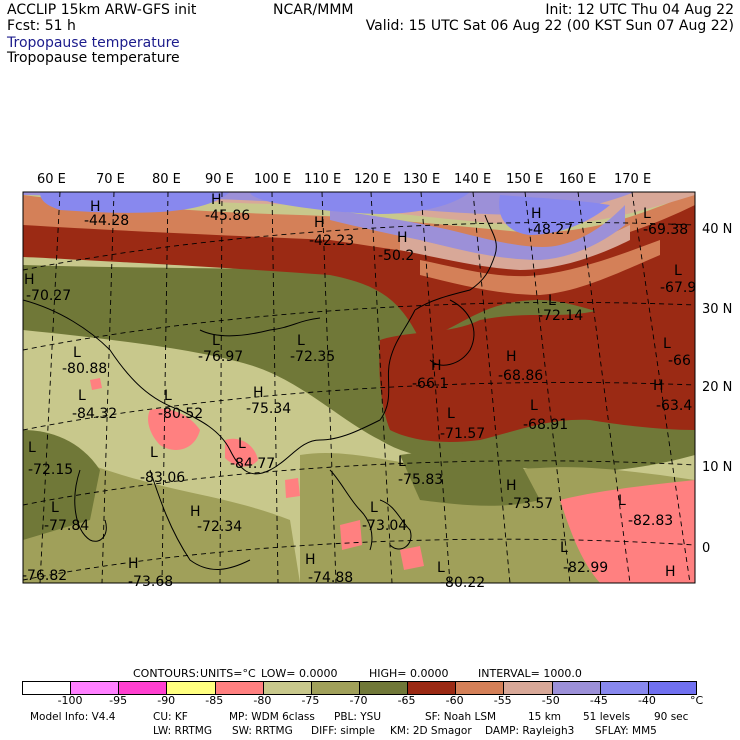 This screenshot has height=740, width=740. Describe the element at coordinates (409, 673) in the screenshot. I see `high-label: HIGH= 0.0000` at that location.